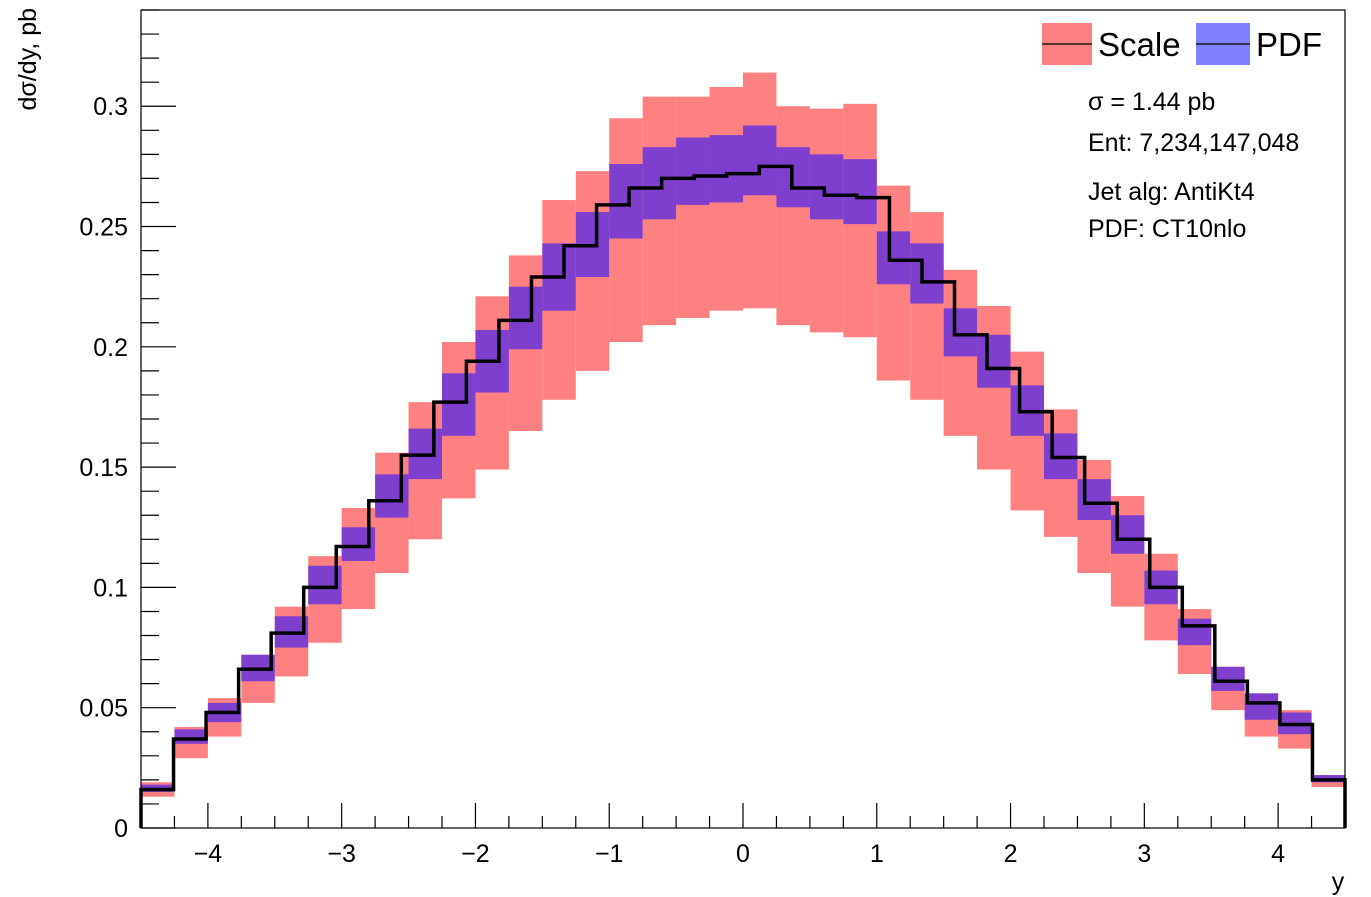 The height and width of the screenshot is (897, 1371). I want to click on x-tick-label: −1, so click(609, 854).